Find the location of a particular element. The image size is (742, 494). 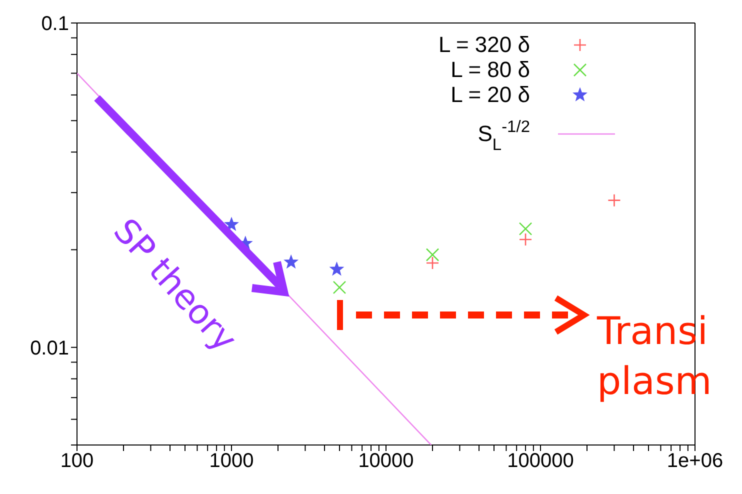

legend-label: L = 80 δ is located at coordinates (490, 69).